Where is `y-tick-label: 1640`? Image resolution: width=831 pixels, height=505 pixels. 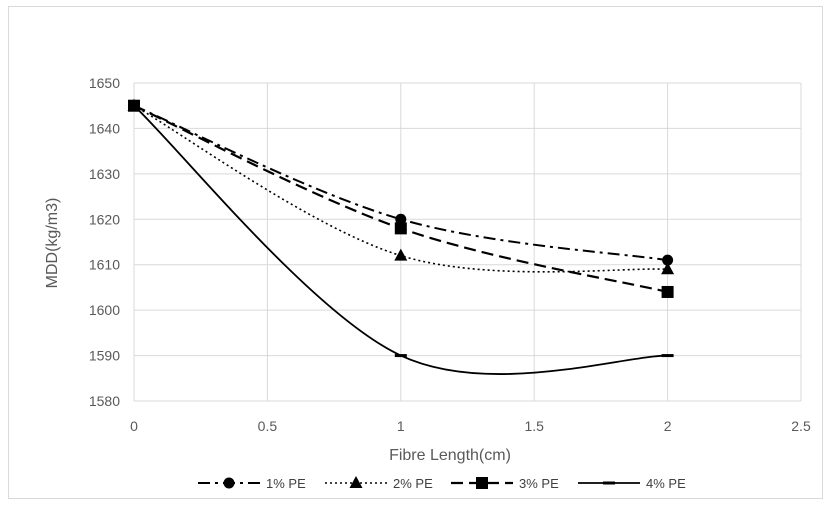
y-tick-label: 1640 is located at coordinates (104, 128).